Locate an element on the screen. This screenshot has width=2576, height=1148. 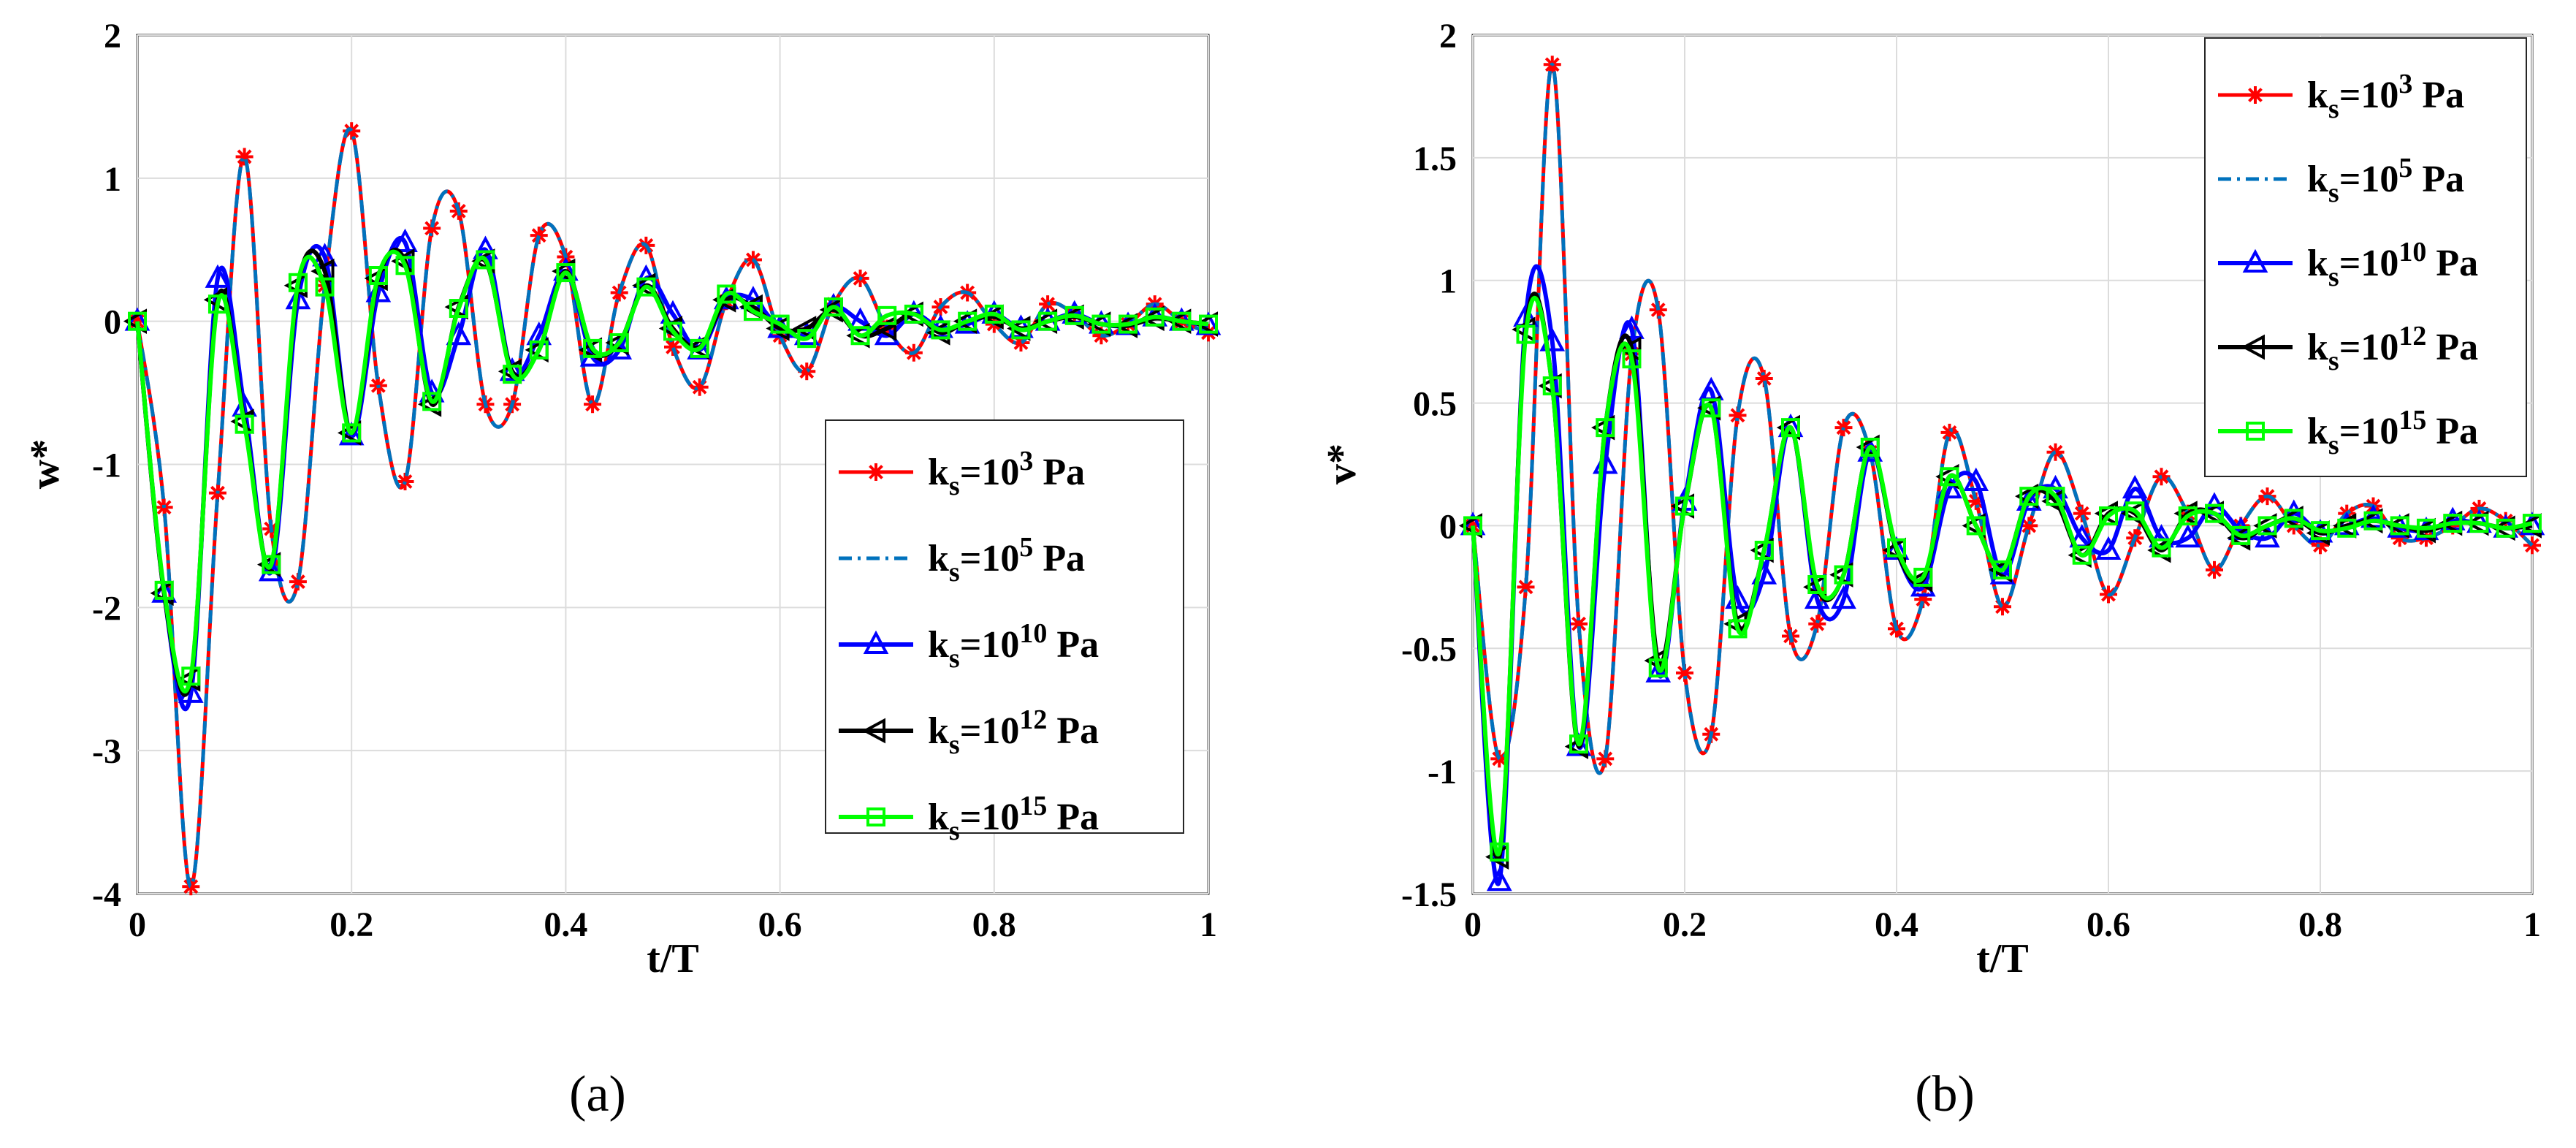
panel-b-x-tick-label: 0.6 is located at coordinates (2108, 924).